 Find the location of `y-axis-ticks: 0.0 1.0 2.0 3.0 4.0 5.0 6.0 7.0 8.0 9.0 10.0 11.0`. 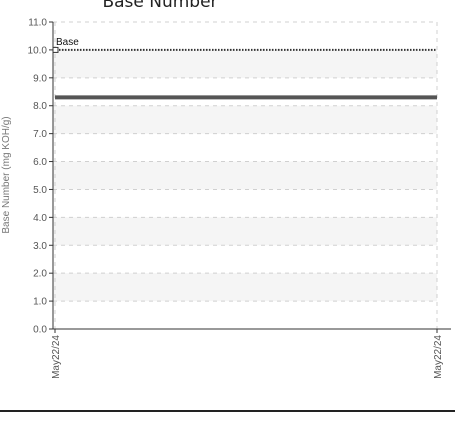

y-axis-ticks: 0.0 1.0 2.0 3.0 4.0 5.0 6.0 7.0 8.0 9.0 10.0 11.0 is located at coordinates (40, 177).